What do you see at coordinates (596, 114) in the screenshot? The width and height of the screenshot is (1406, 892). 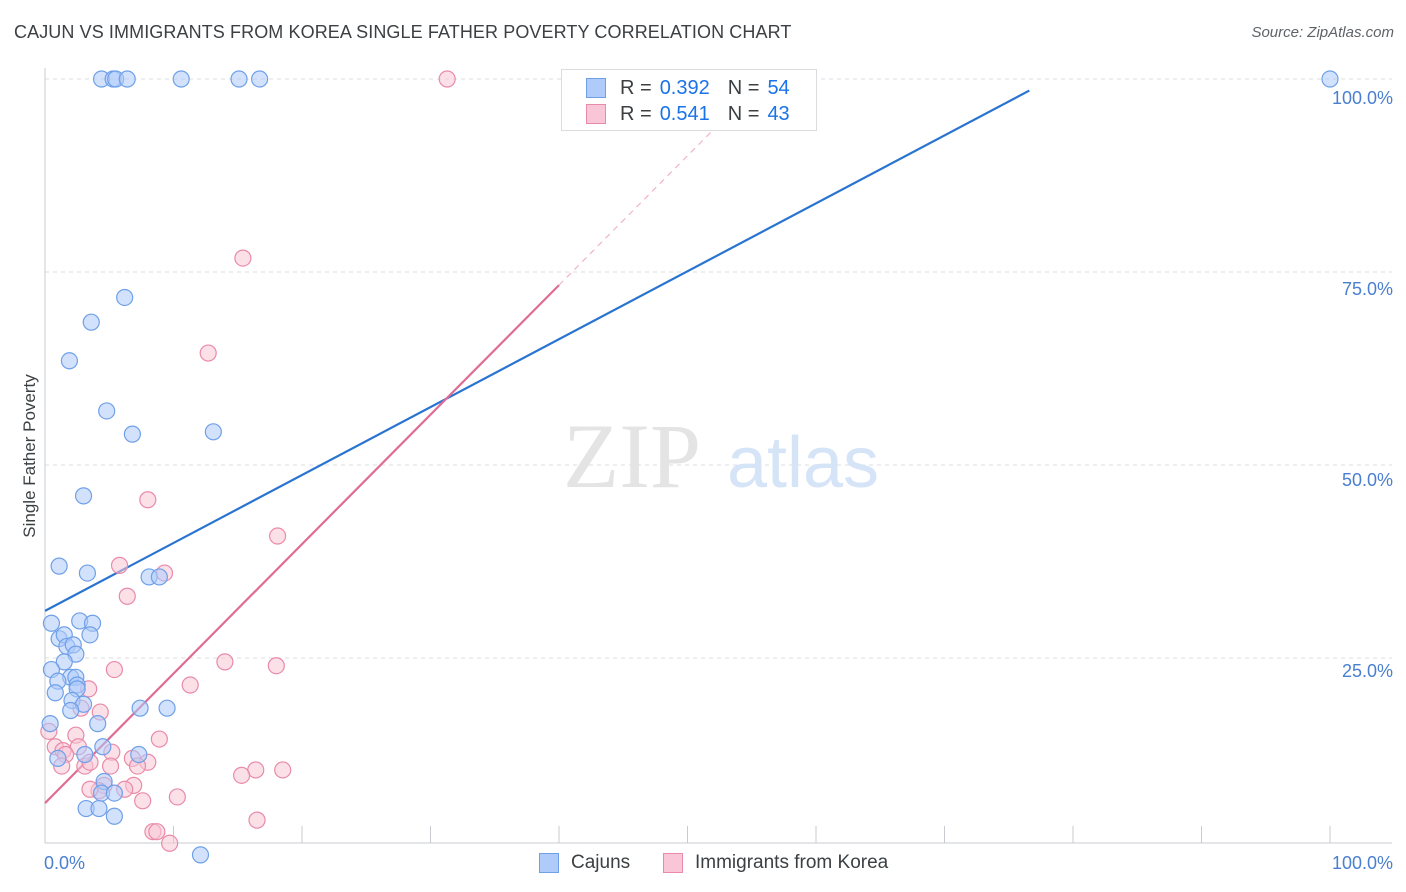 I see `legend-swatch-pink` at bounding box center [596, 114].